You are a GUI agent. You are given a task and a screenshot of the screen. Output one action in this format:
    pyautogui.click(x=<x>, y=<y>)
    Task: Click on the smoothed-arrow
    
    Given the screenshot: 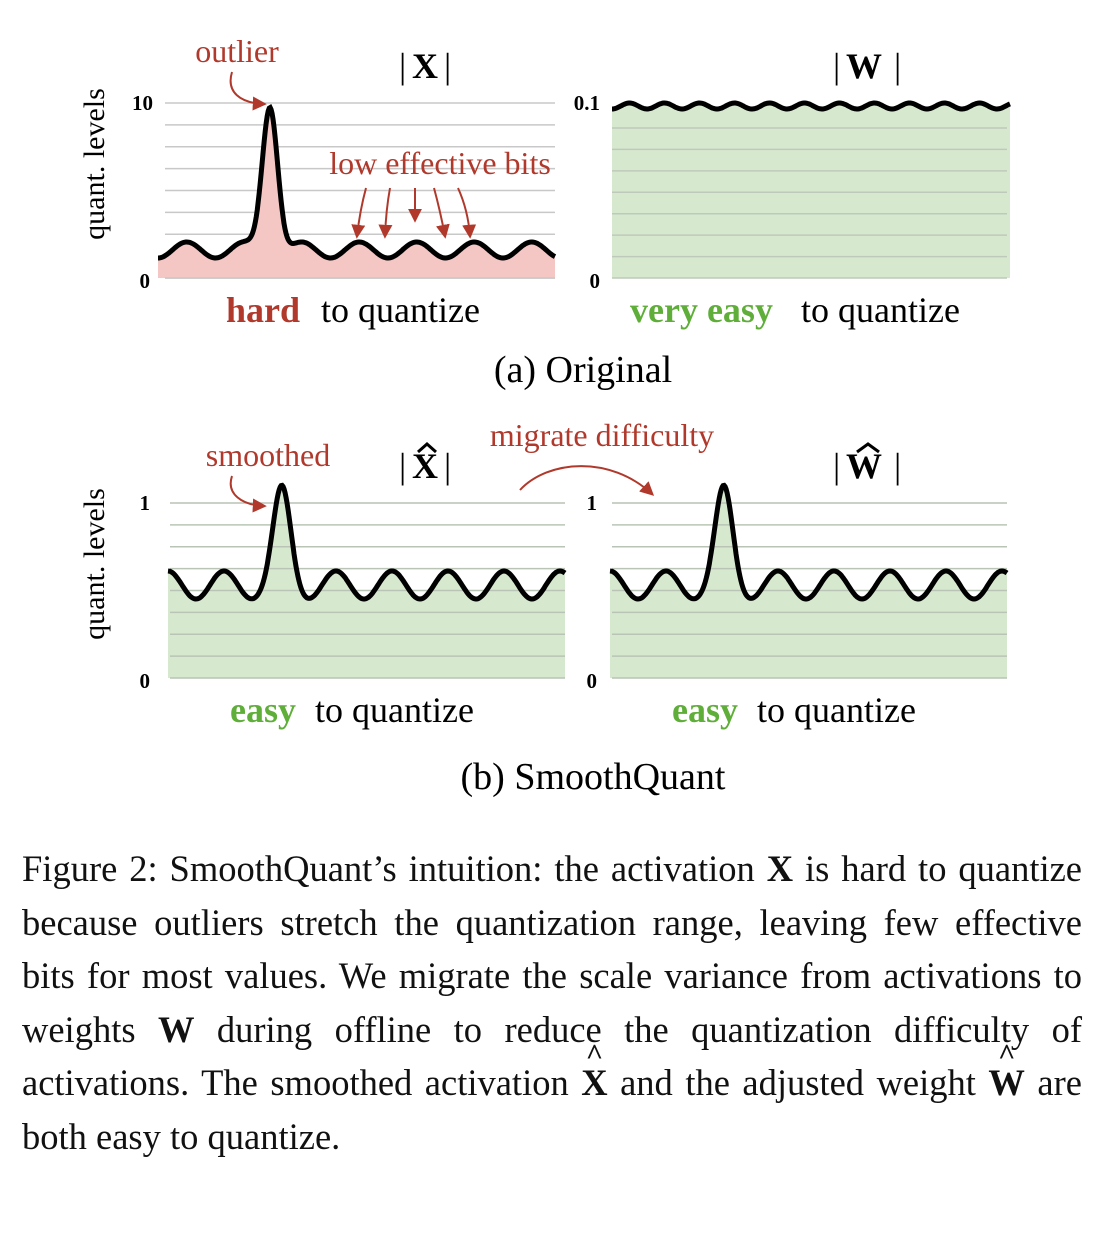 What is the action you would take?
    pyautogui.click(x=248, y=494)
    